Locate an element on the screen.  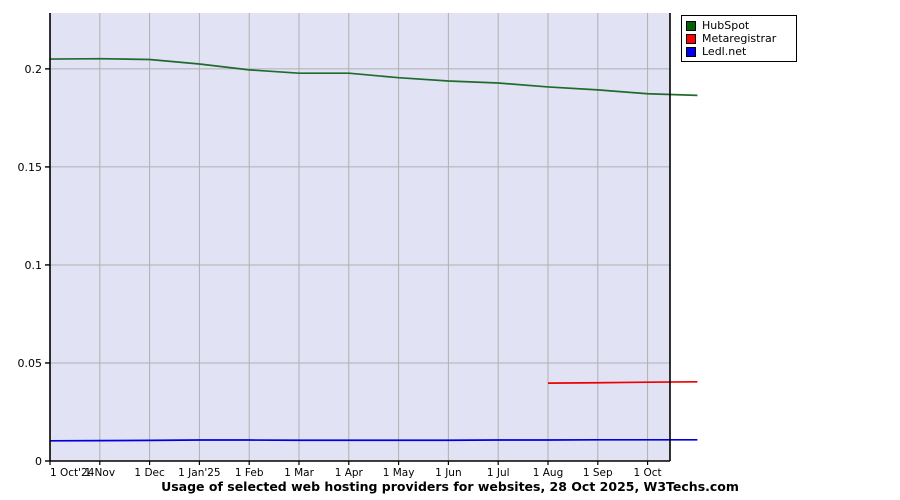
x-tick-label: 1 Oct is located at coordinates (647, 473).